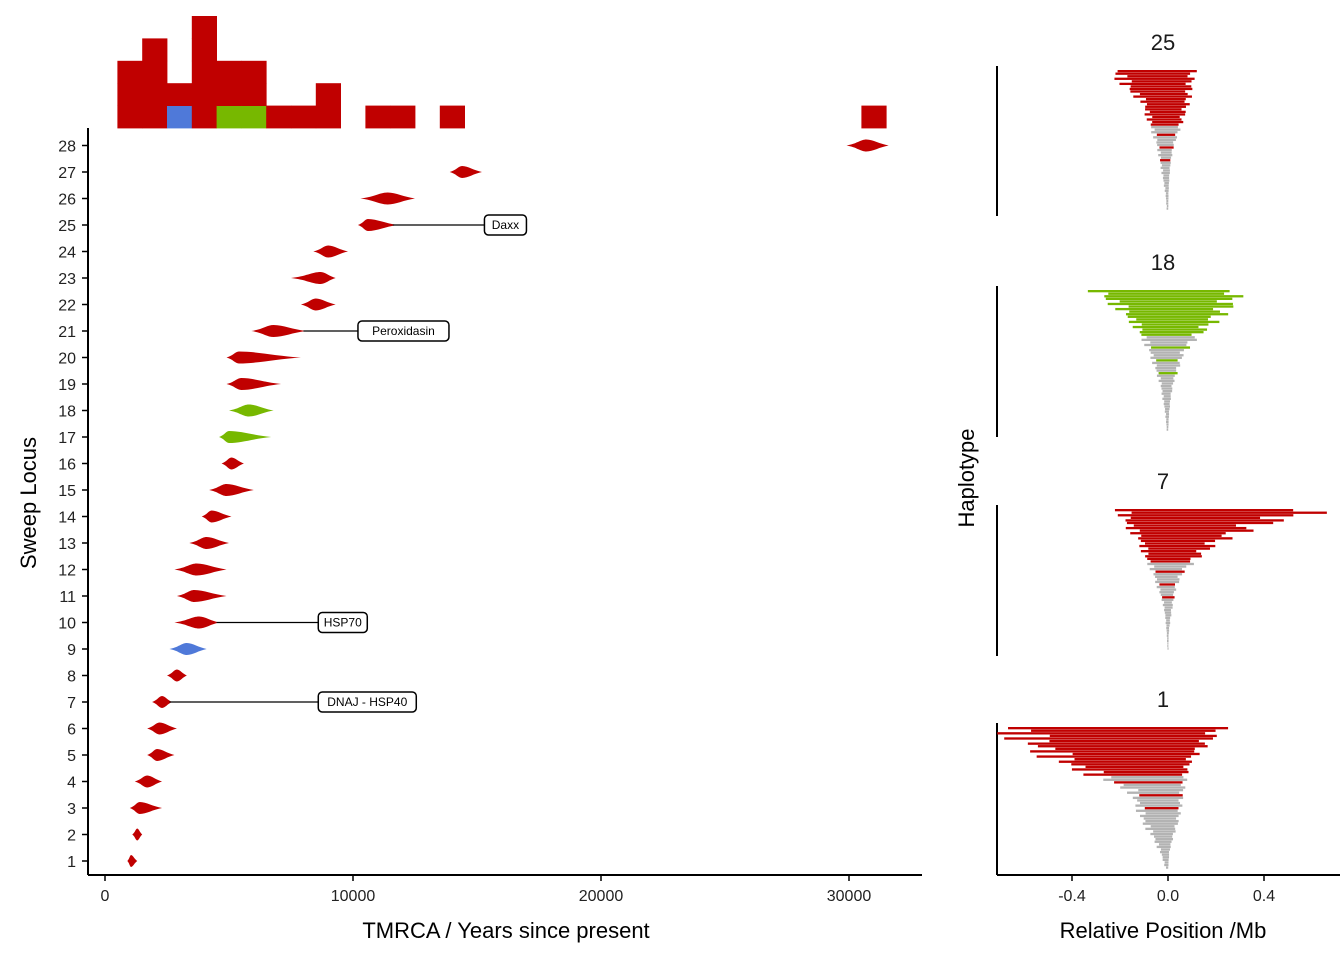 This screenshot has width=1344, height=960. What do you see at coordinates (505, 930) in the screenshot?
I see `x-axis-title: TMRCA / Years since present` at bounding box center [505, 930].